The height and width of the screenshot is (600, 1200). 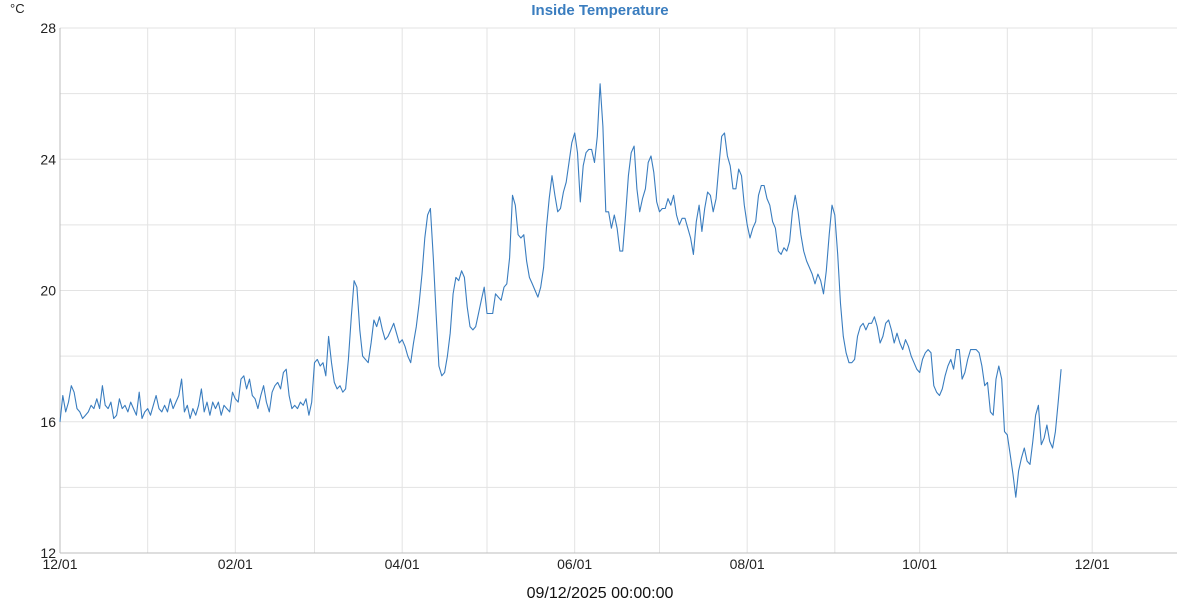 I want to click on x-axis-ticks: 12/01 02/01 04/01 06/01 08/01 10/01 12/01, so click(x=575, y=564).